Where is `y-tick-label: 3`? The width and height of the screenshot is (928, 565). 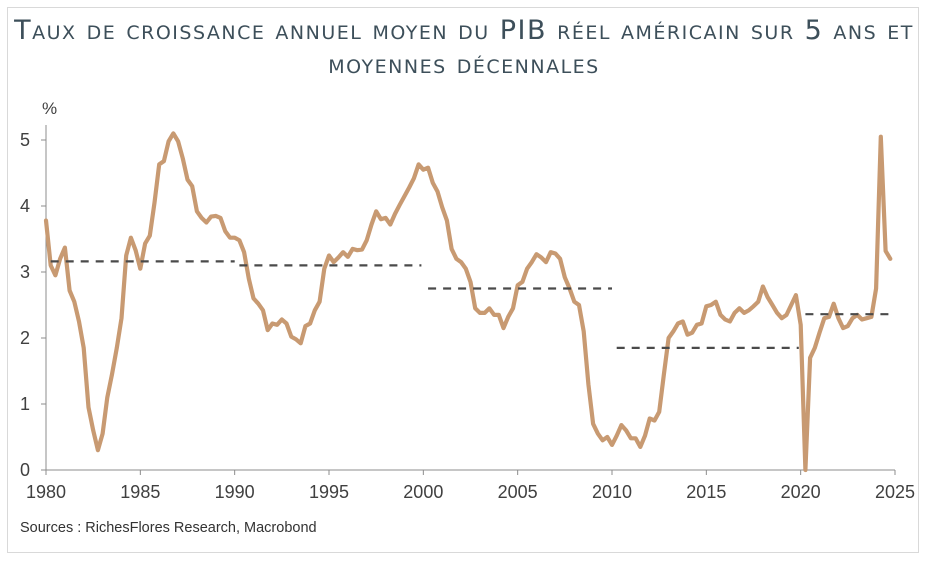 y-tick-label: 3 is located at coordinates (25, 272).